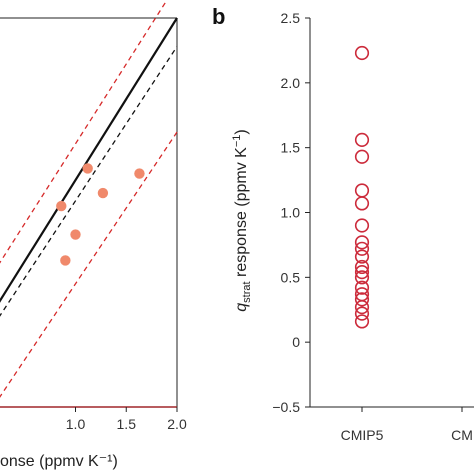  Describe the element at coordinates (76, 424) in the screenshot. I see `panel-a-x-tick-label: 1.0` at that location.